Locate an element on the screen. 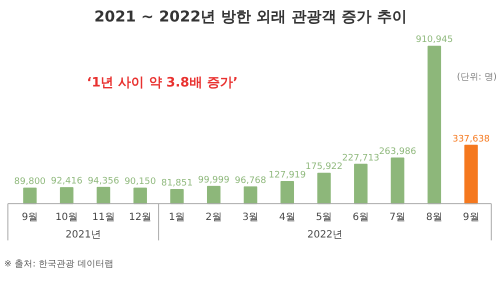 The image size is (500, 285). data-label: 910,945 is located at coordinates (434, 40).